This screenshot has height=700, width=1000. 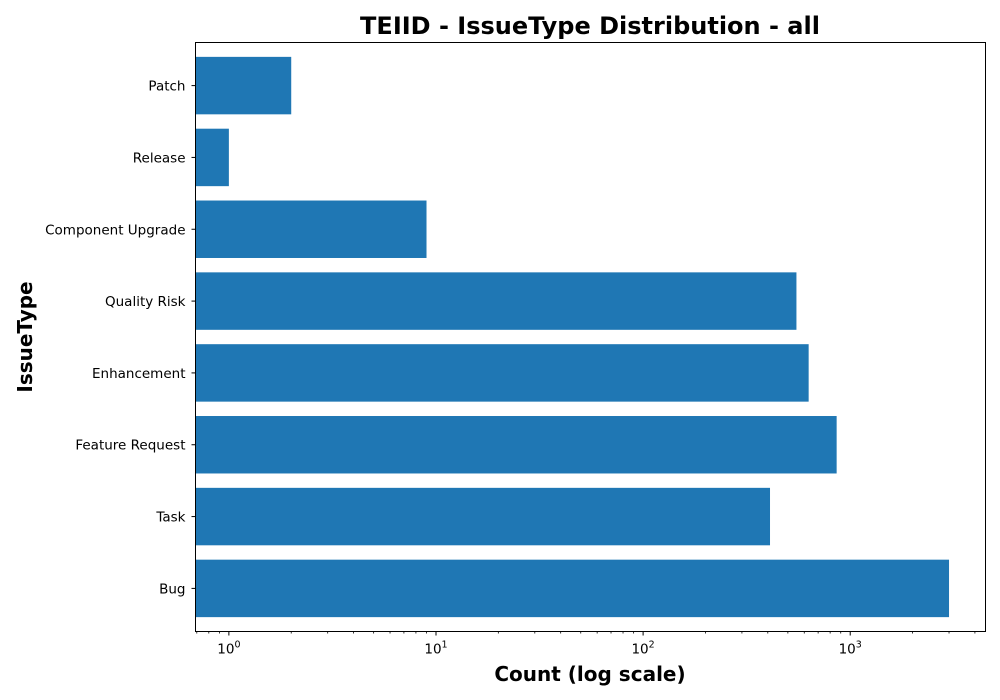 I want to click on bar-release, so click(x=212, y=157).